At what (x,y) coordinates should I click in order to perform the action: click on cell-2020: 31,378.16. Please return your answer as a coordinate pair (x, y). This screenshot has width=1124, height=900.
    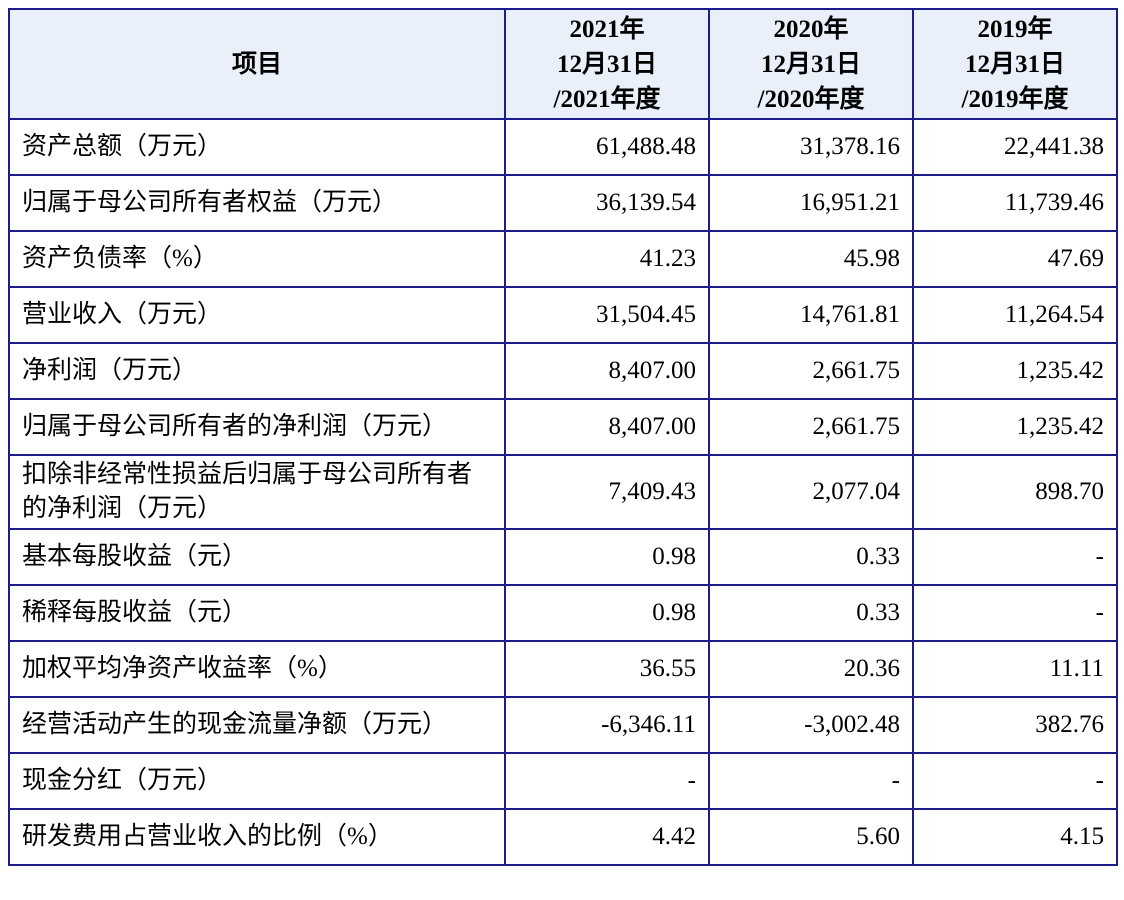
    Looking at the image, I should click on (811, 147).